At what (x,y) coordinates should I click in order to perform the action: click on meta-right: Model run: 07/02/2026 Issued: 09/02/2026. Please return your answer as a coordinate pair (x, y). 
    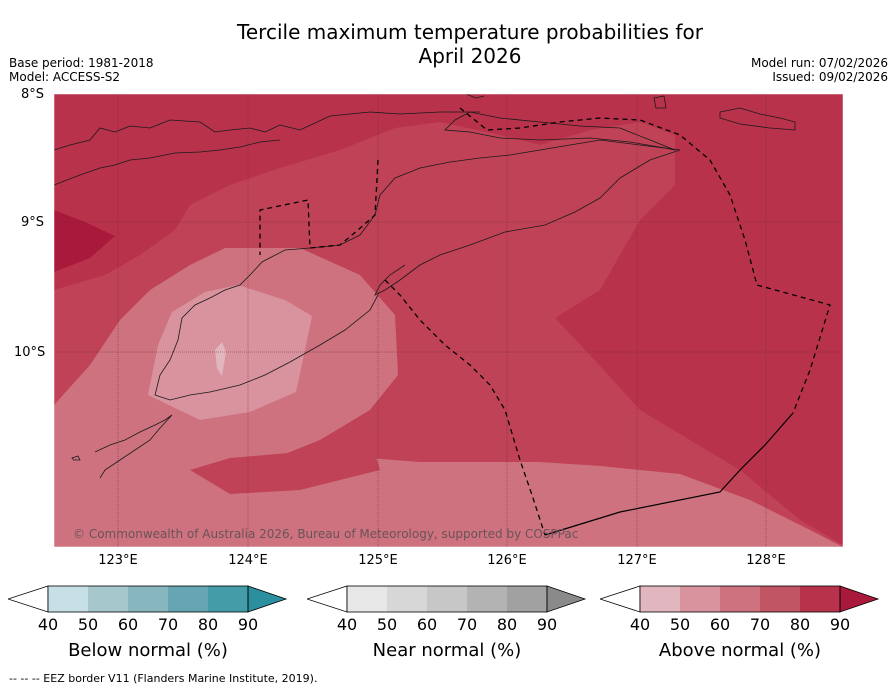
    Looking at the image, I should click on (819, 70).